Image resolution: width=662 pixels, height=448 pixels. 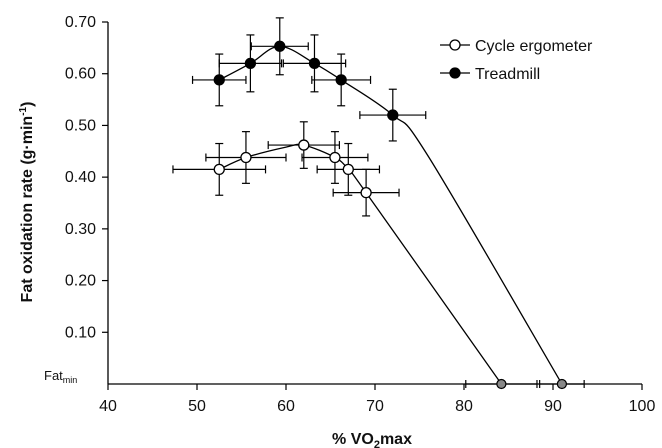 What do you see at coordinates (80, 22) in the screenshot?
I see `y-tick-label: 0.70` at bounding box center [80, 22].